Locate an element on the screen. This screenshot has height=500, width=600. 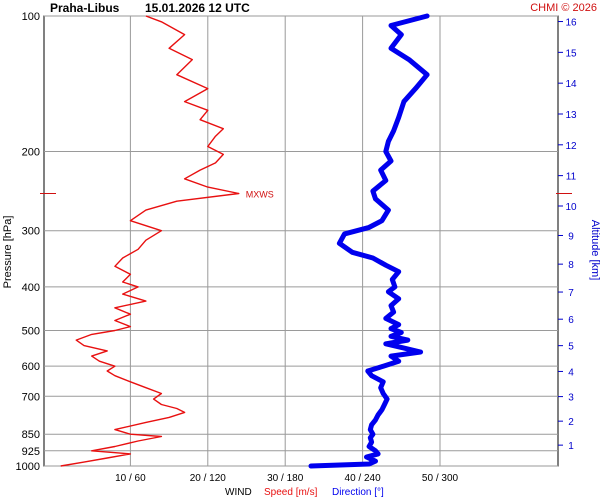
altitude-tick-label: 6 is located at coordinates (571, 320).